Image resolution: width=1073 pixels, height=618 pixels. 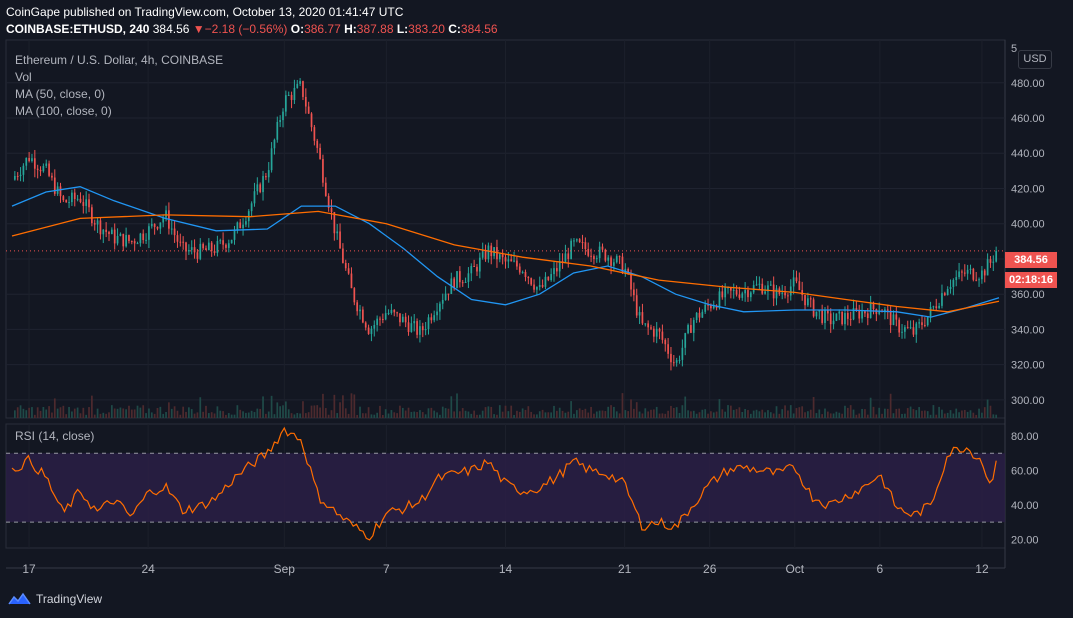 I want to click on price-tick-label: 320.00, so click(x=1028, y=366).